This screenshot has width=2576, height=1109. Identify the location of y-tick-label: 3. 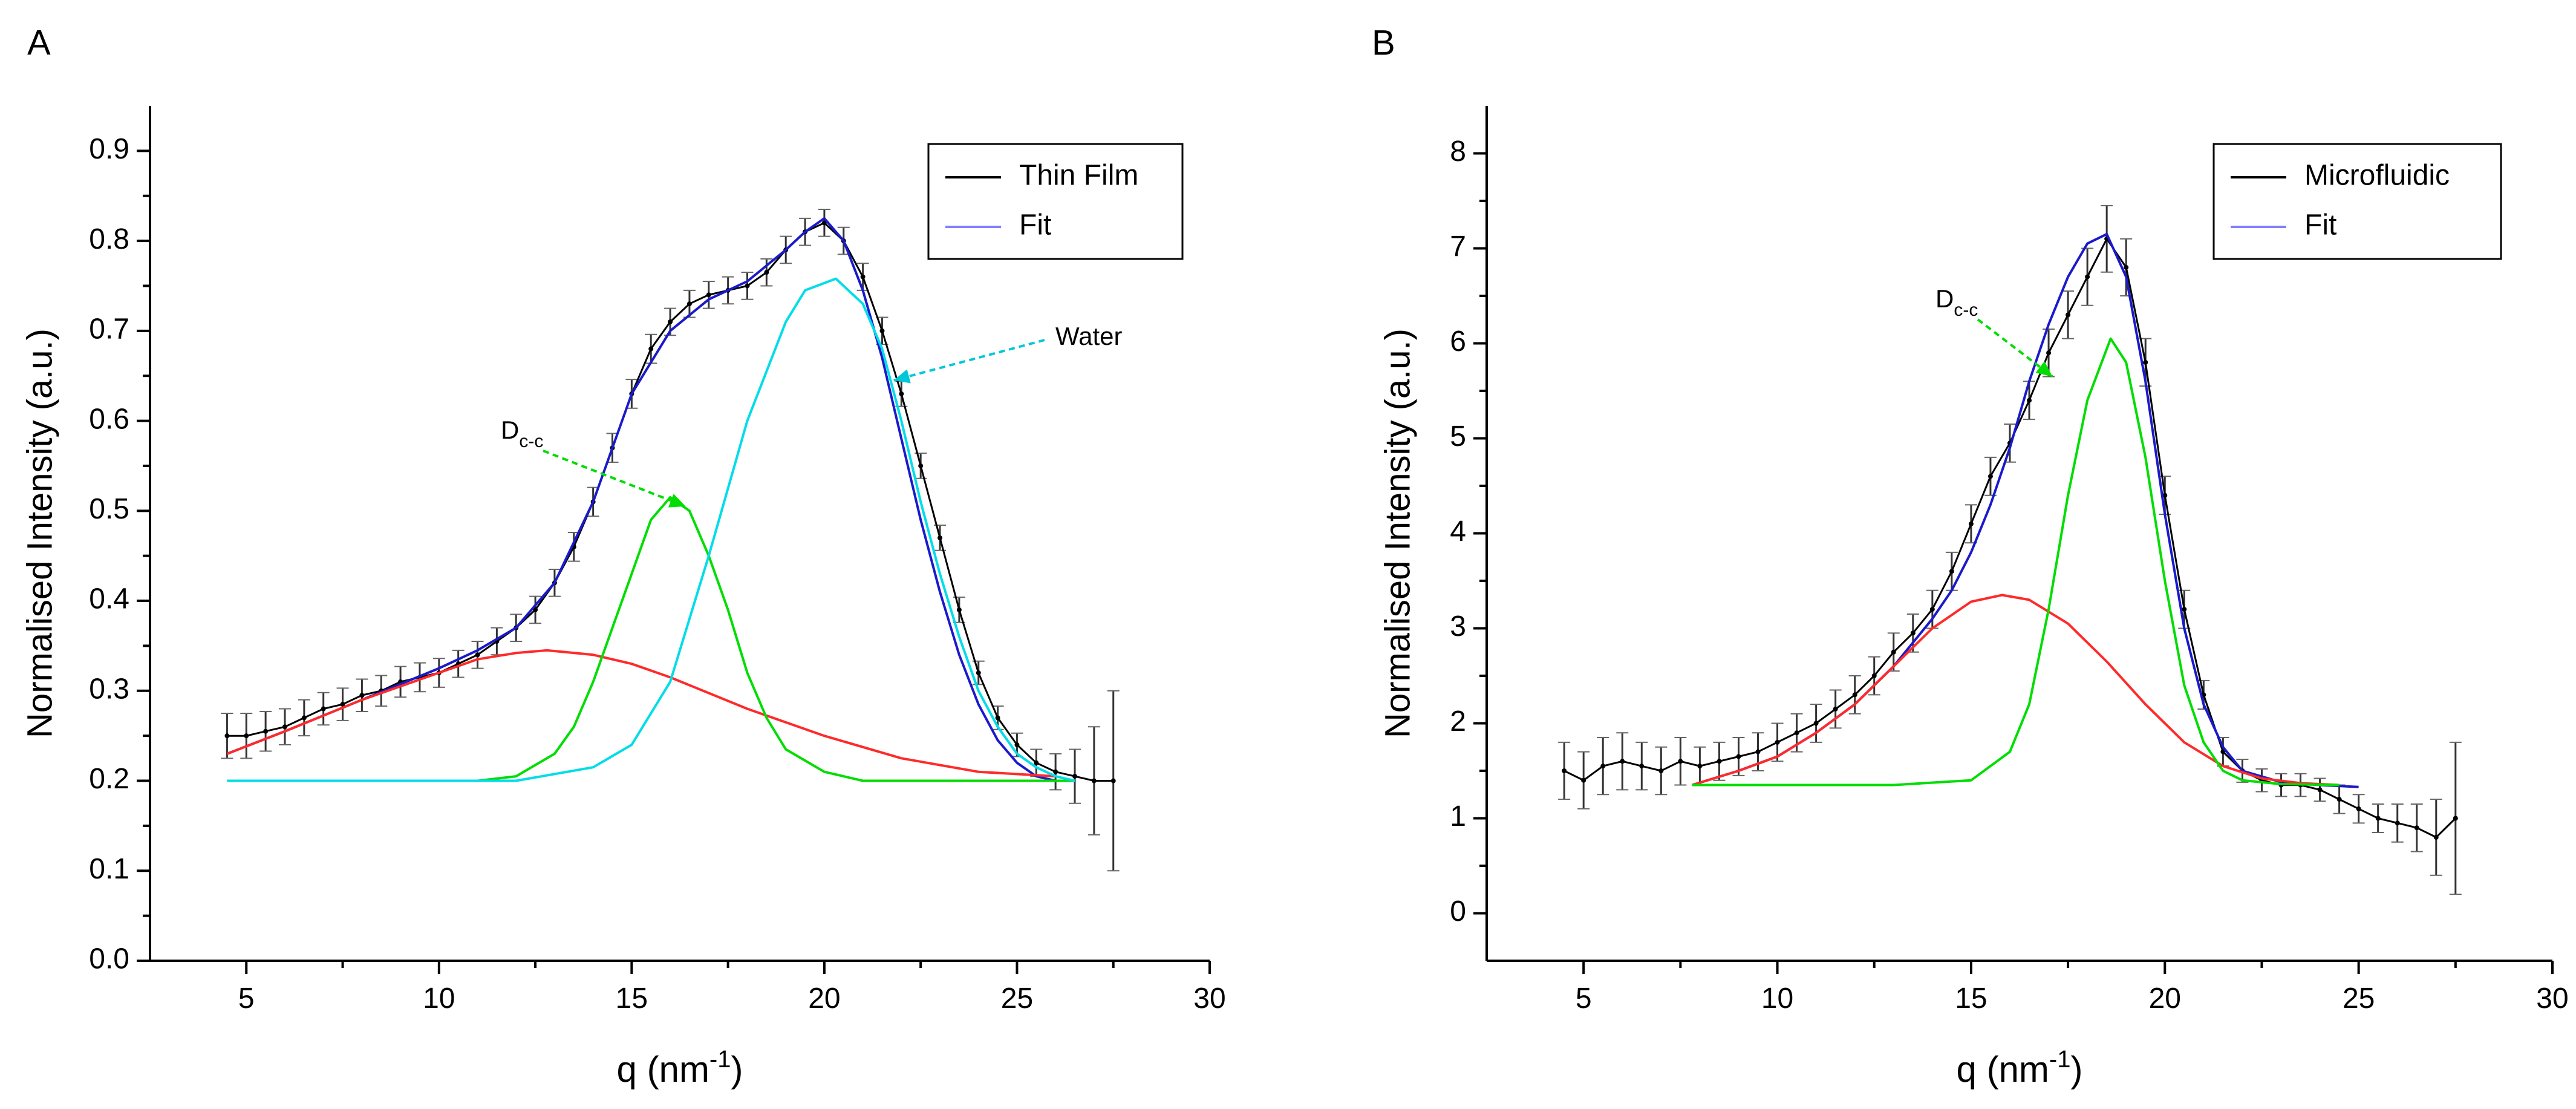
(1458, 626).